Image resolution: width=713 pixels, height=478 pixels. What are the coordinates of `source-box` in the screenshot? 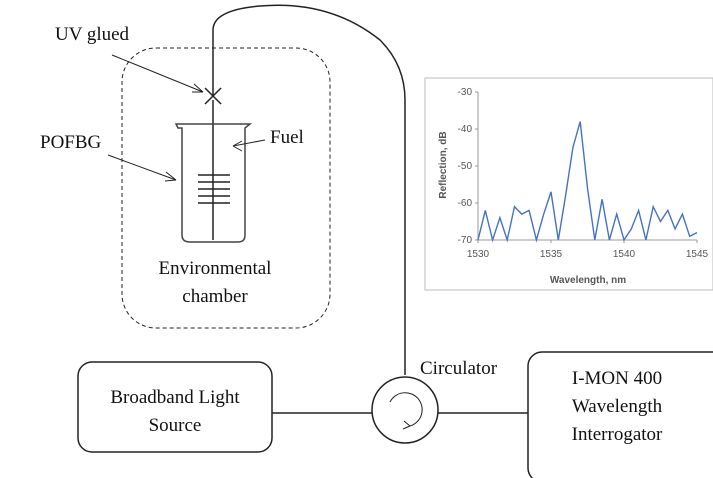 It's located at (175, 407).